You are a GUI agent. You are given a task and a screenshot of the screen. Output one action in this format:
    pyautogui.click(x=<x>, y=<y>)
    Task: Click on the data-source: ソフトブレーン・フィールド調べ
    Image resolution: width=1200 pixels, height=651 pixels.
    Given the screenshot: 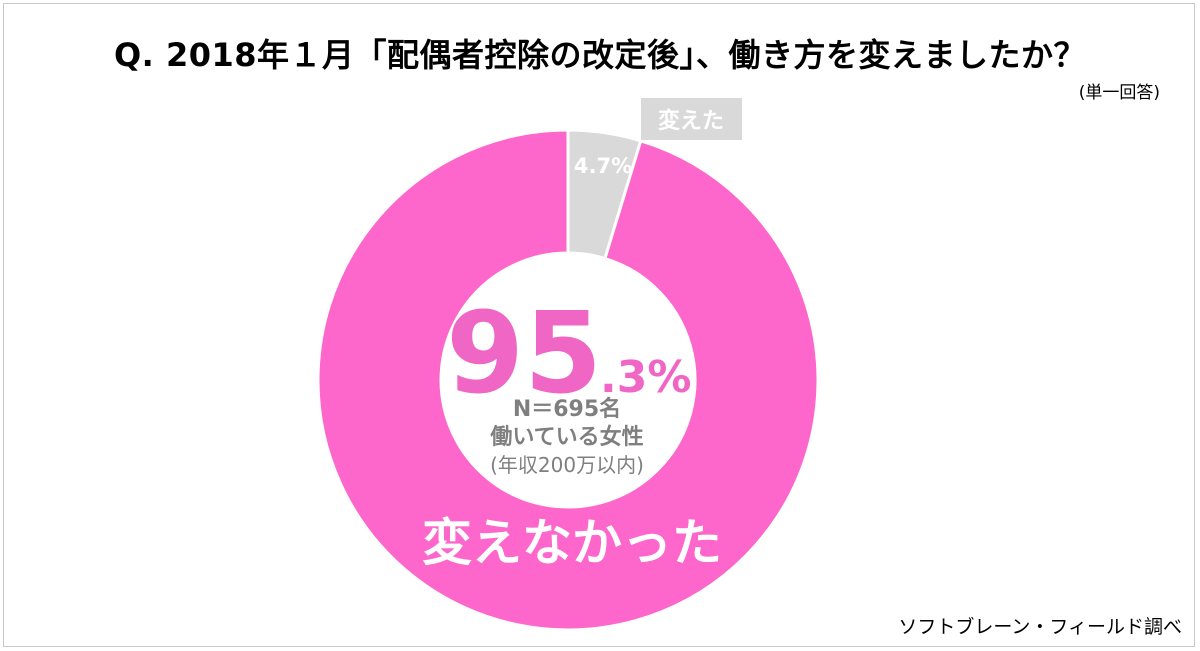 What is the action you would take?
    pyautogui.click(x=1040, y=627)
    